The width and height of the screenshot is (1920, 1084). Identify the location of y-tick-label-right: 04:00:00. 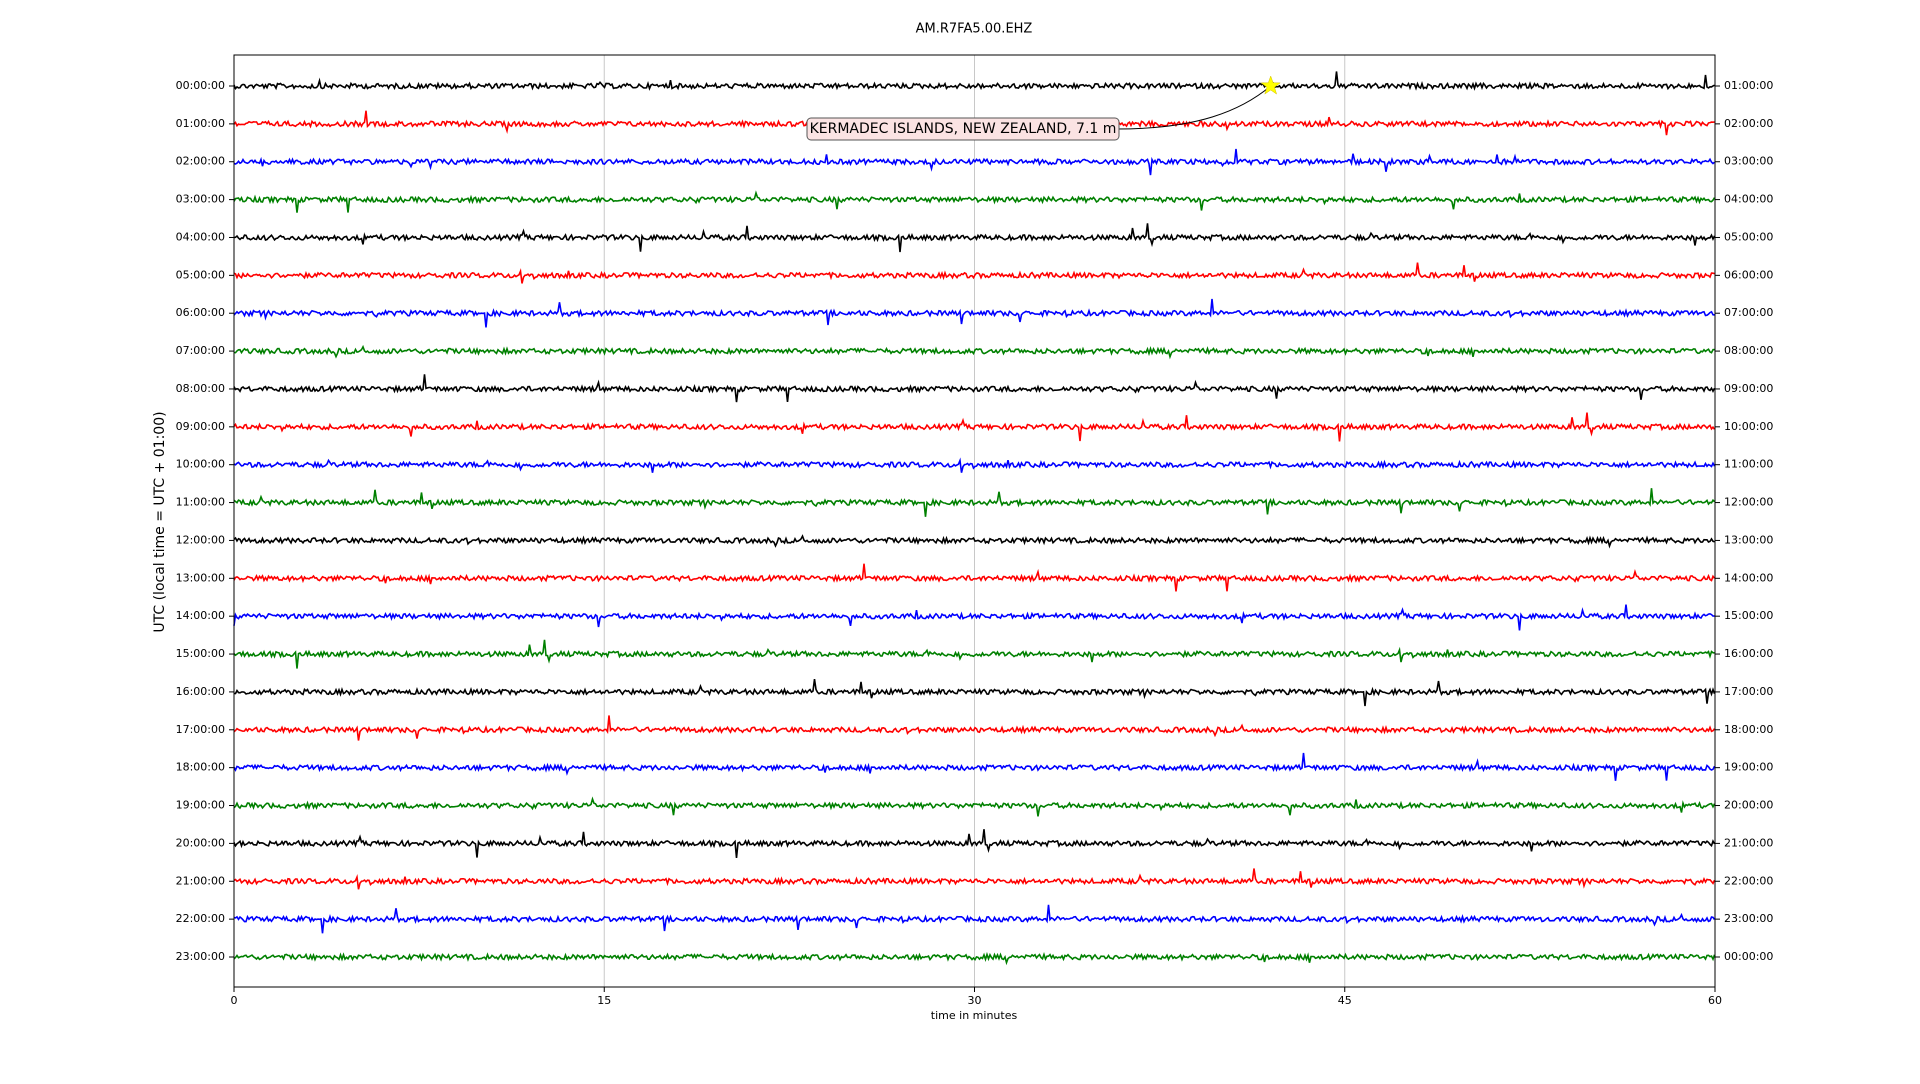
(1748, 199).